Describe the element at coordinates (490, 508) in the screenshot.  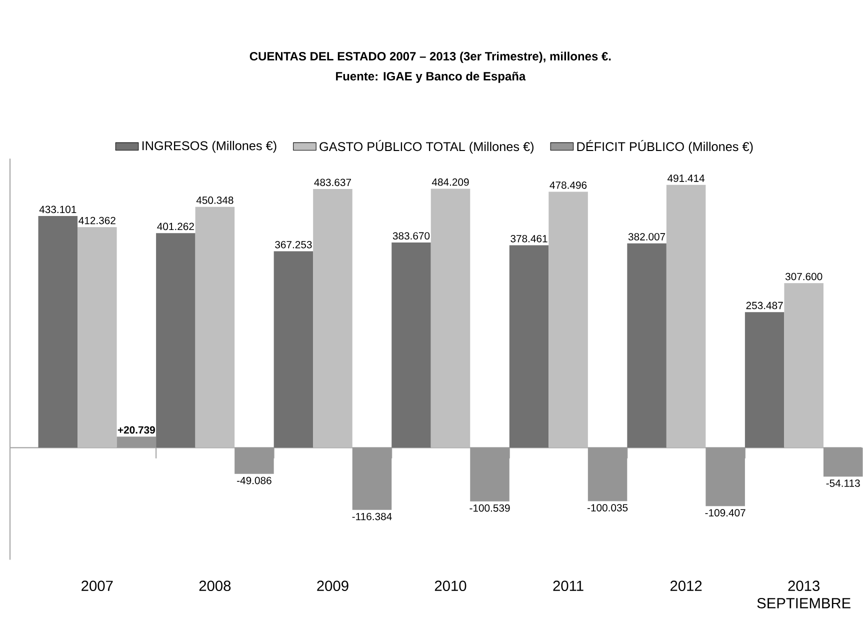
I see `data-label: -100.539` at that location.